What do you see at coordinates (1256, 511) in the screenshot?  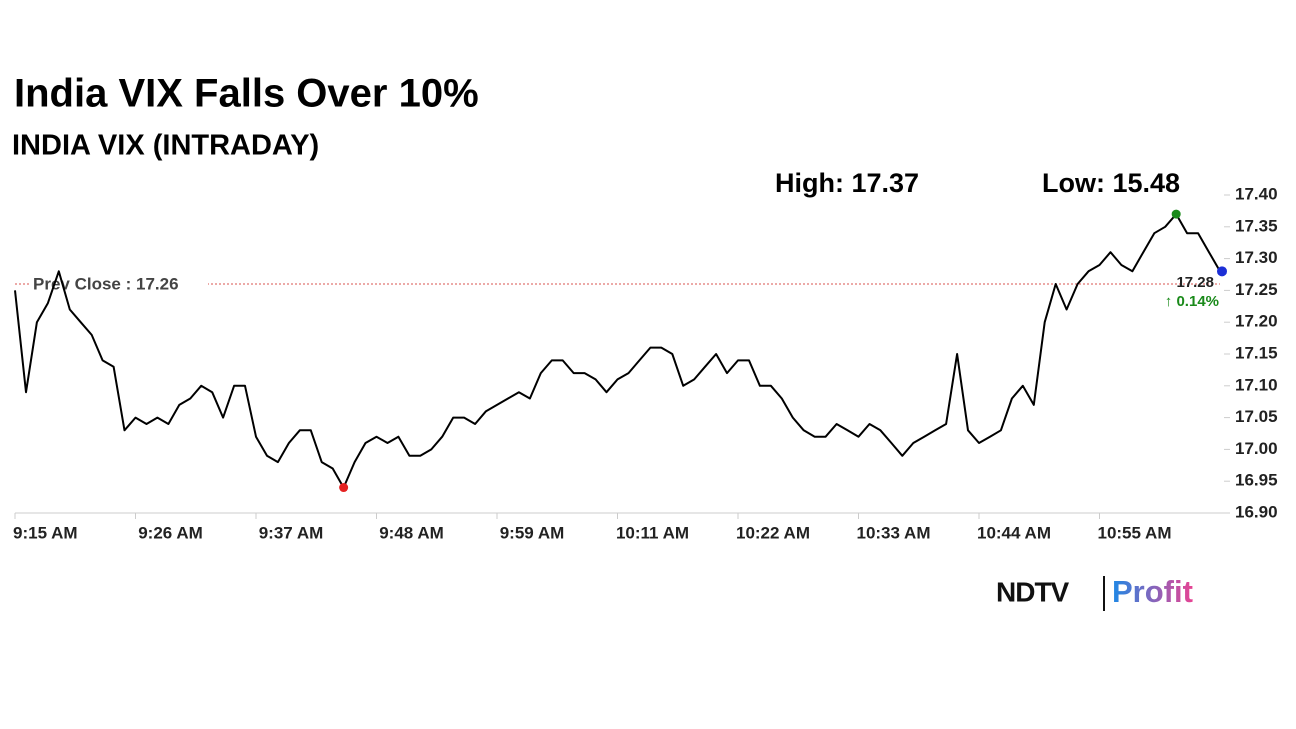 I see `y-tick-label: 16.90` at bounding box center [1256, 511].